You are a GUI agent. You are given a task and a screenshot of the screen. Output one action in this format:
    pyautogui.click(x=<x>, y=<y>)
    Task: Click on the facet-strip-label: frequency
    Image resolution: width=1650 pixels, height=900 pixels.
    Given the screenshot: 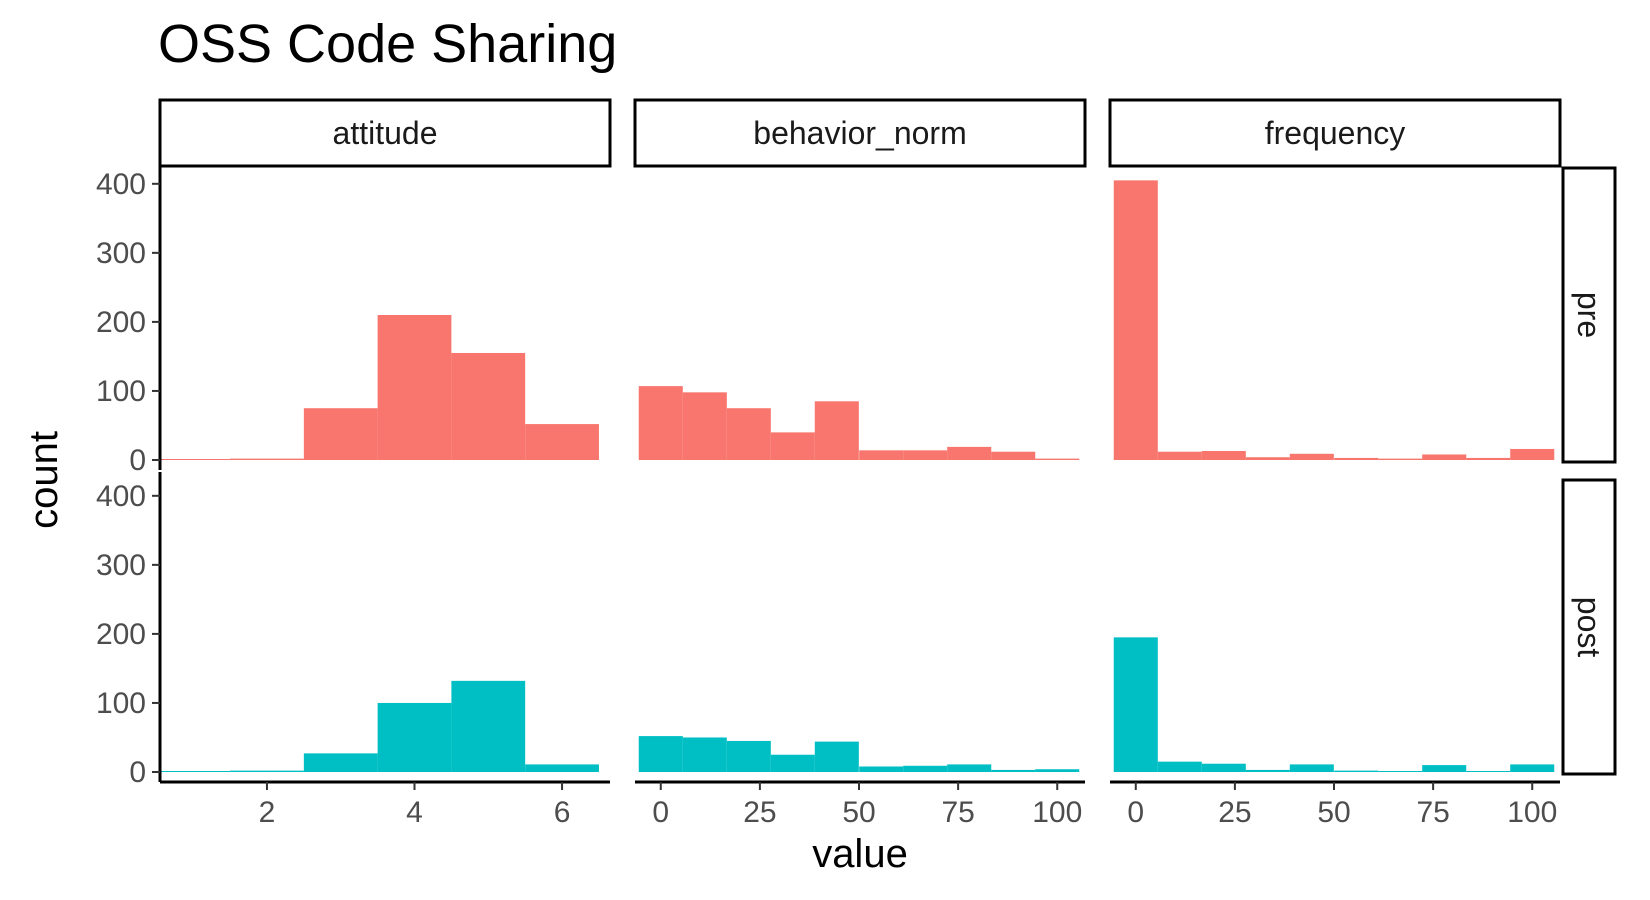 What is the action you would take?
    pyautogui.click(x=1335, y=133)
    